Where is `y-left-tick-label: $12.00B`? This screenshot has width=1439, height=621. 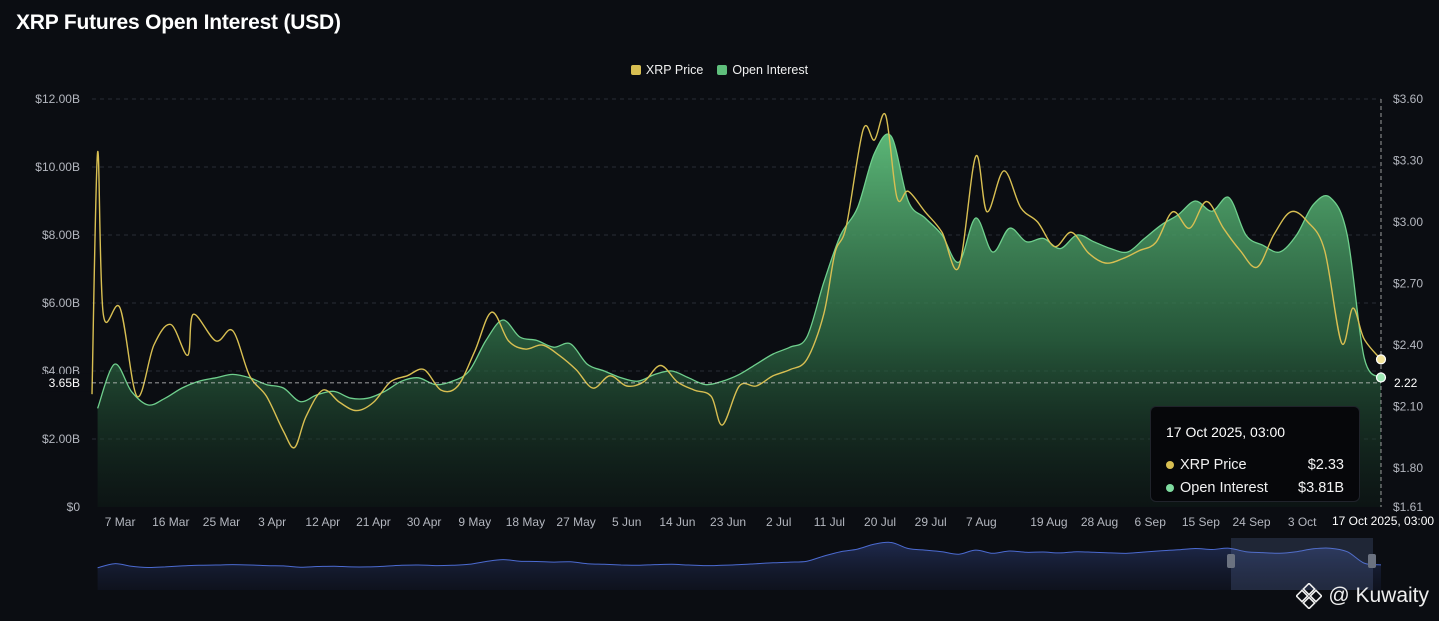 y-left-tick-label: $12.00B is located at coordinates (57, 99).